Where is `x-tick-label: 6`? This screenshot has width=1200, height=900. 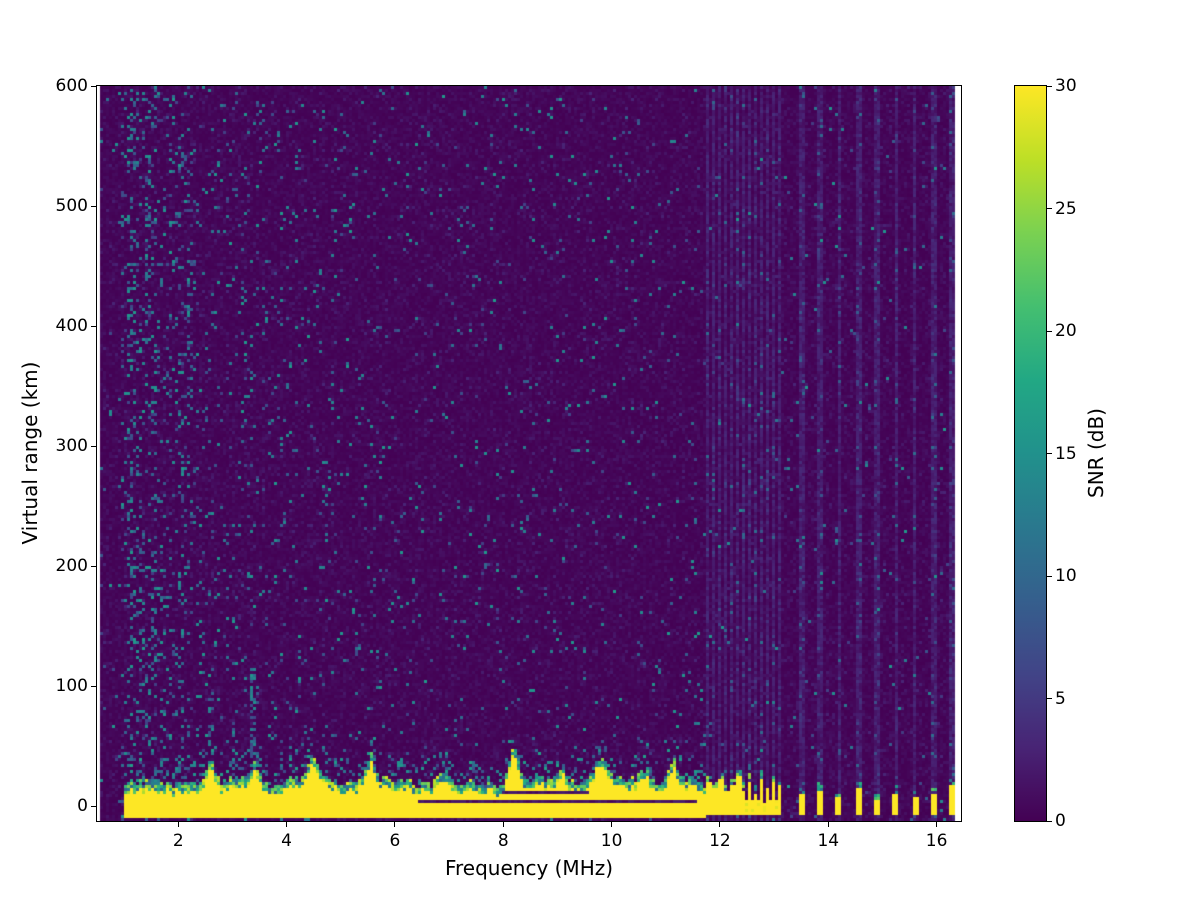 x-tick-label: 6 is located at coordinates (395, 841).